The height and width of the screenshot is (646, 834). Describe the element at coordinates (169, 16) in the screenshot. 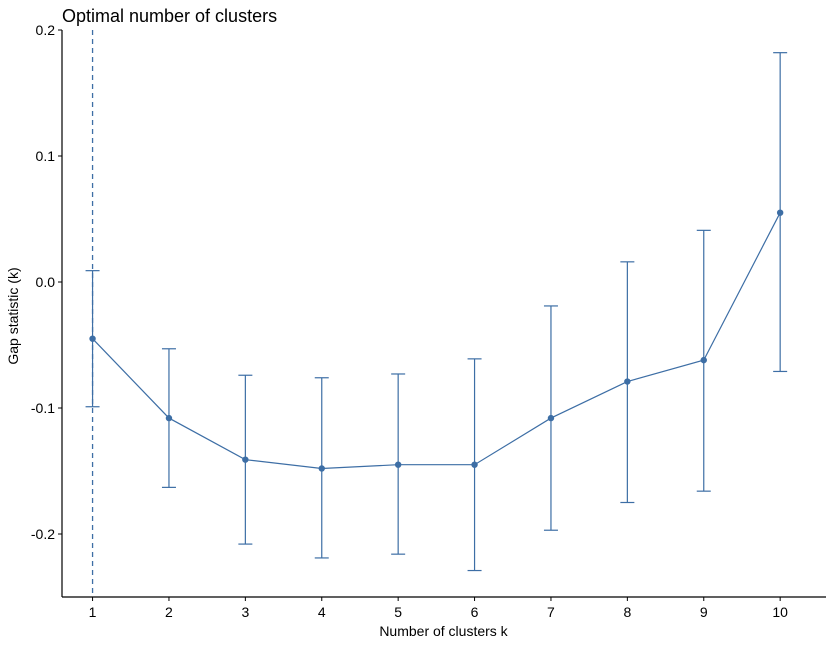

I see `chart-title: Optimal number of clusters` at that location.